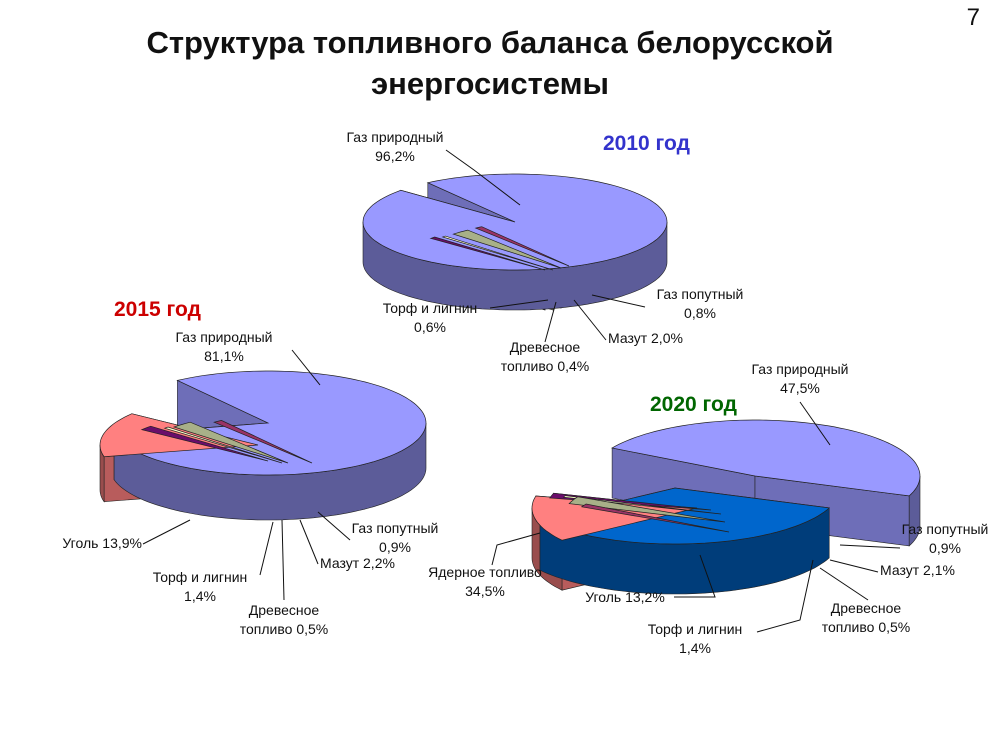 The image size is (1000, 750). What do you see at coordinates (618, 301) in the screenshot?
I see `leader-line-associated-gas-2010` at bounding box center [618, 301].